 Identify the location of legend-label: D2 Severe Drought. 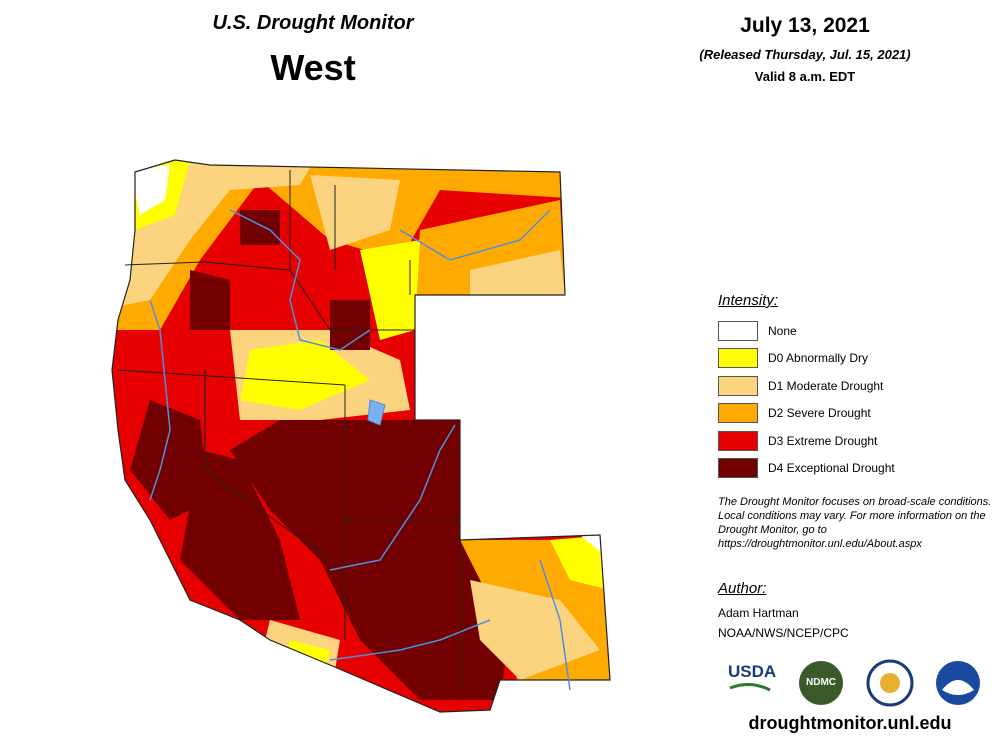
(819, 413).